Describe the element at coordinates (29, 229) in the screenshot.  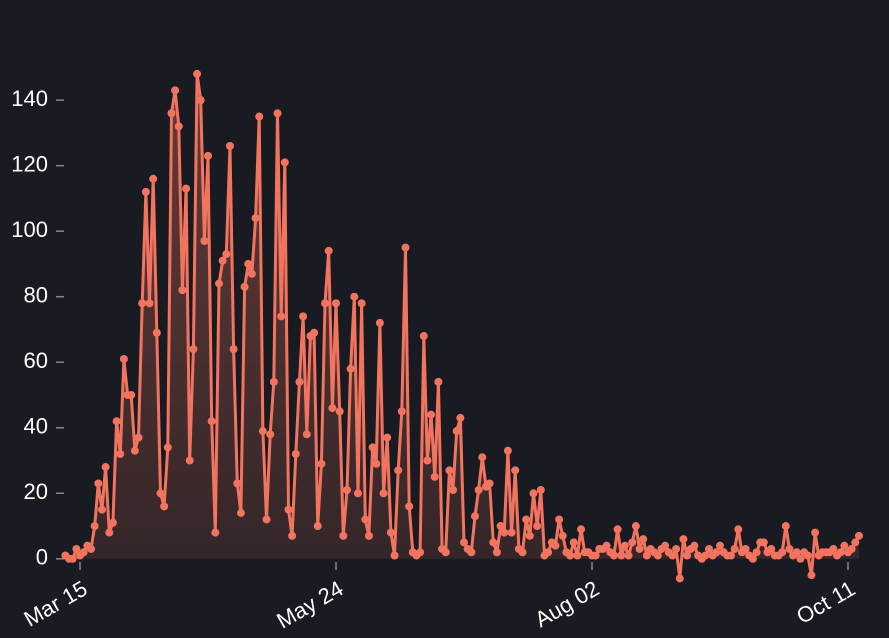
I see `y-tick-label: 100` at that location.